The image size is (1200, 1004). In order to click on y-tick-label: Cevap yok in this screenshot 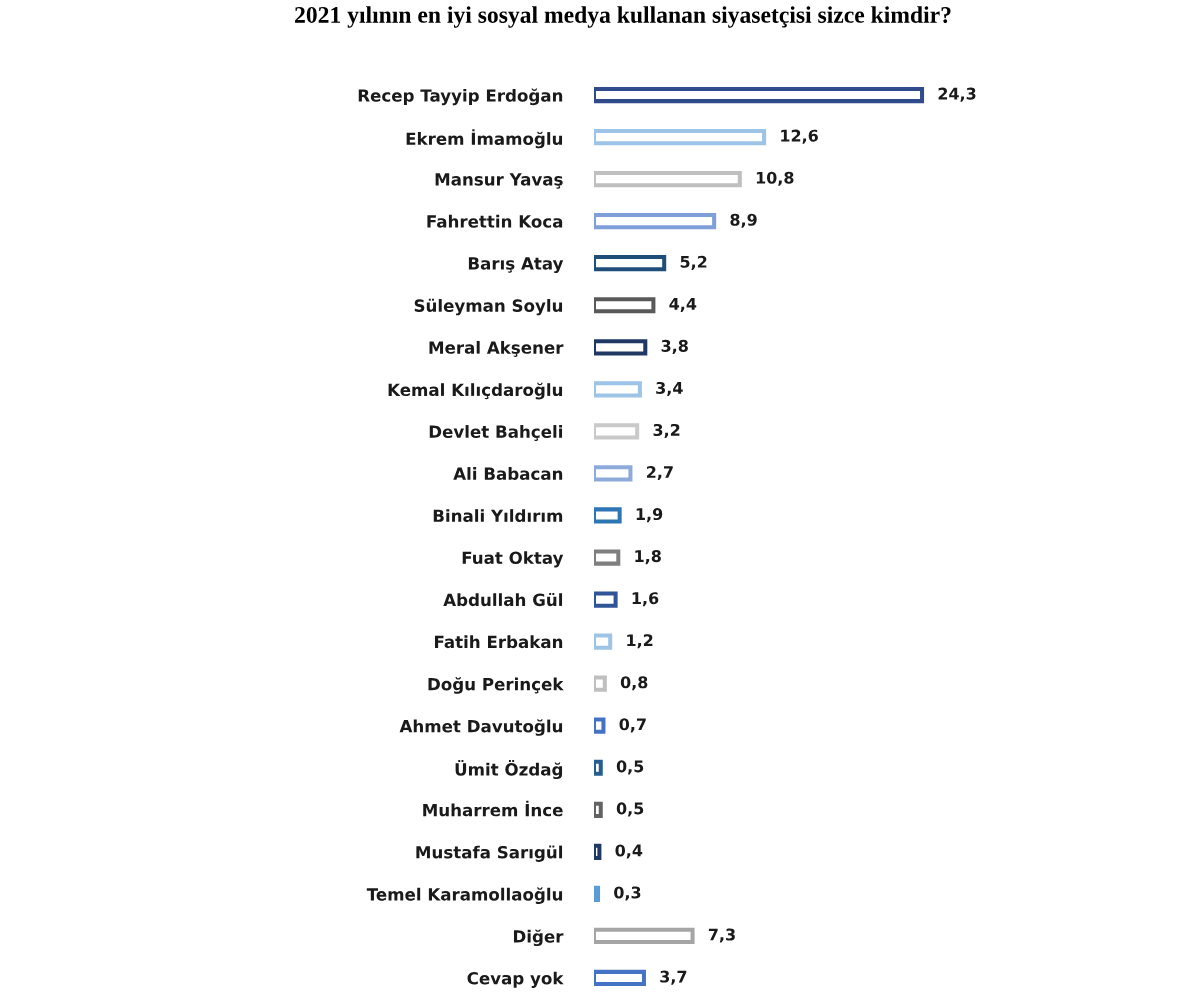, I will do `click(515, 979)`.